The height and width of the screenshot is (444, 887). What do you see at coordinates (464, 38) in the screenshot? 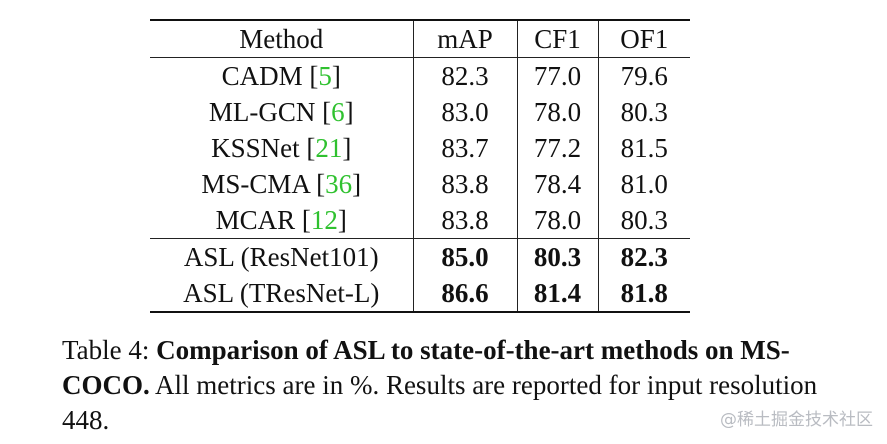
I see `header-cell: mAP` at bounding box center [464, 38].